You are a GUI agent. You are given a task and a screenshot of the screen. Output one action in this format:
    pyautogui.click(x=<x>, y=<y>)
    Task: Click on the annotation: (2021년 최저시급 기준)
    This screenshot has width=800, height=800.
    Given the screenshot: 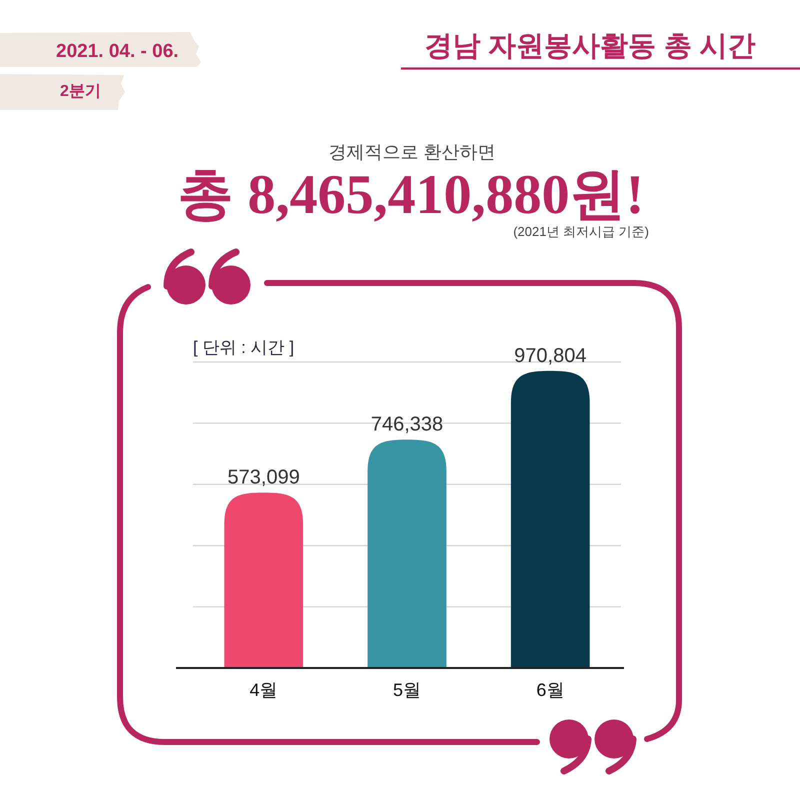 What is the action you would take?
    pyautogui.click(x=581, y=231)
    